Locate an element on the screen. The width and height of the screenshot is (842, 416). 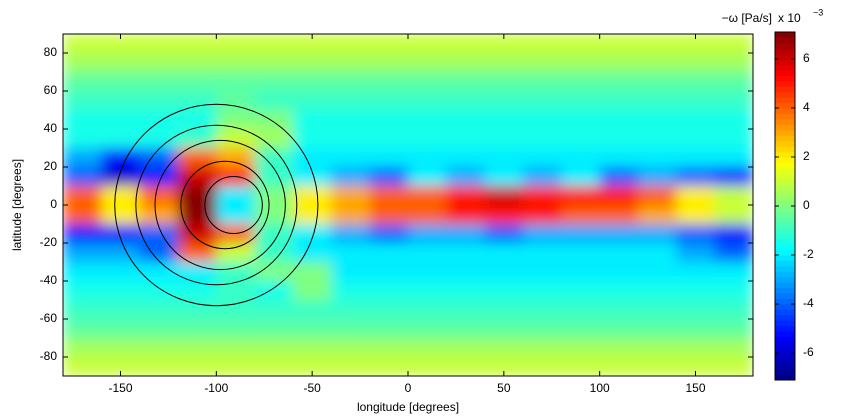
y-tick-label: -60 is located at coordinates (49, 318).